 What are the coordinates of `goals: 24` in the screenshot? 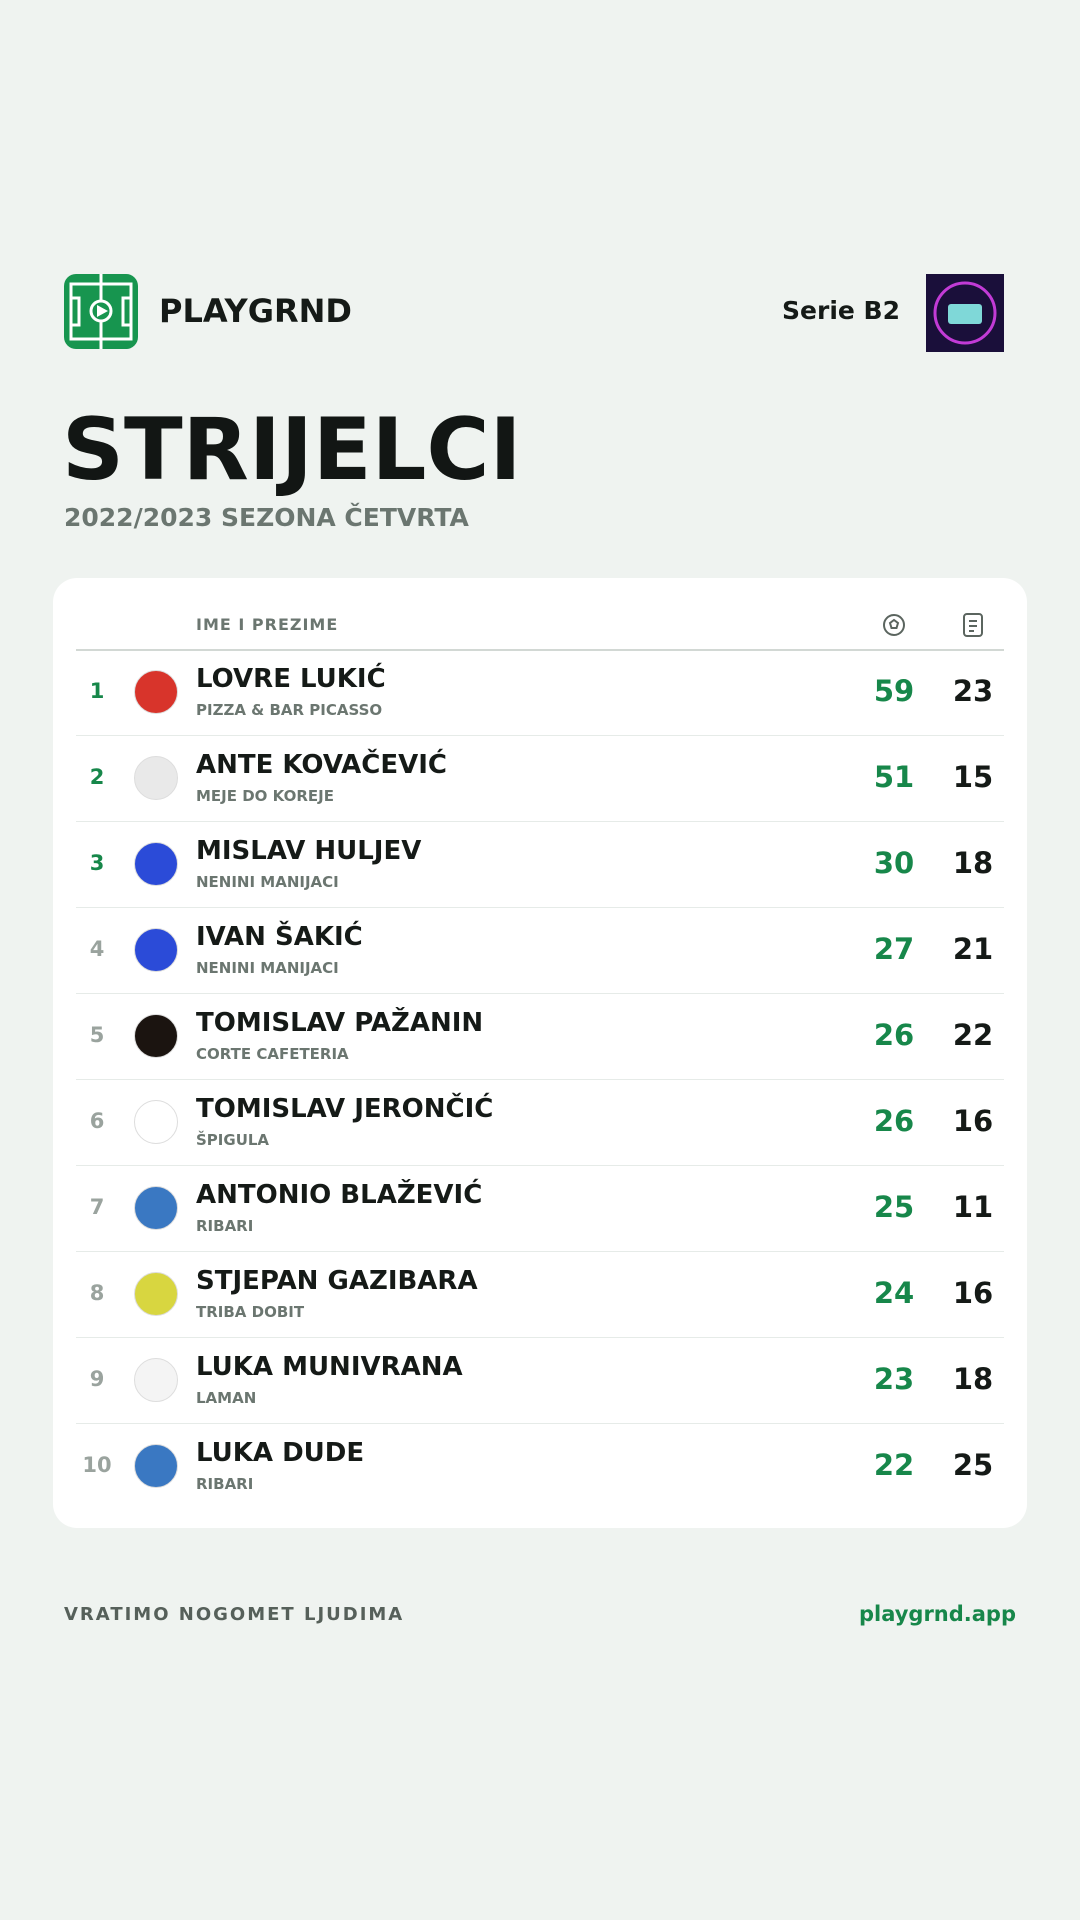 It's located at (894, 1293).